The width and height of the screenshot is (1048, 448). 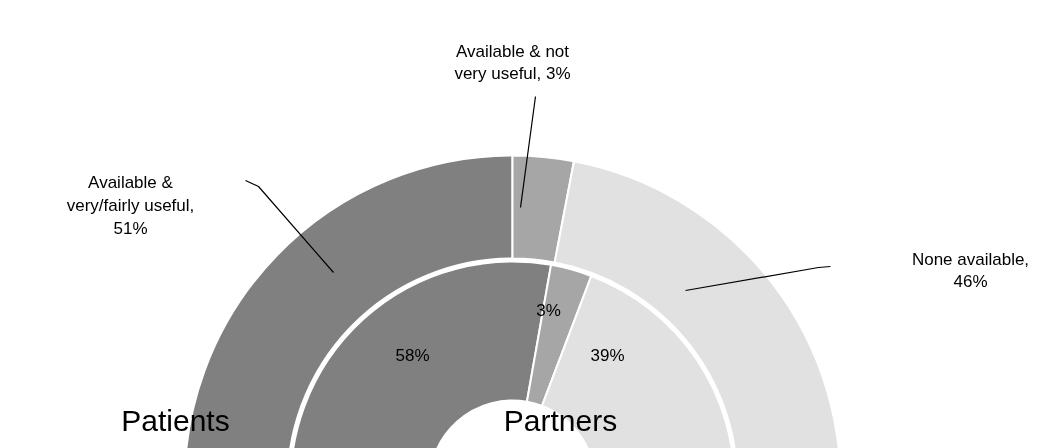 What do you see at coordinates (412, 355) in the screenshot?
I see `data-label: 58%` at bounding box center [412, 355].